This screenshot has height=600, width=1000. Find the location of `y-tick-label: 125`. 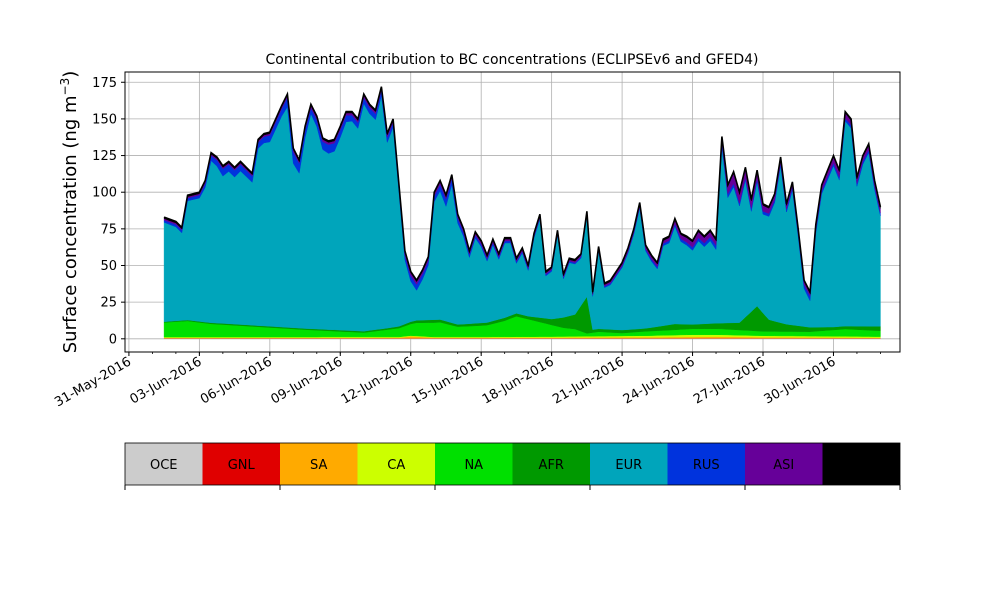

y-tick-label: 125 is located at coordinates (104, 156).